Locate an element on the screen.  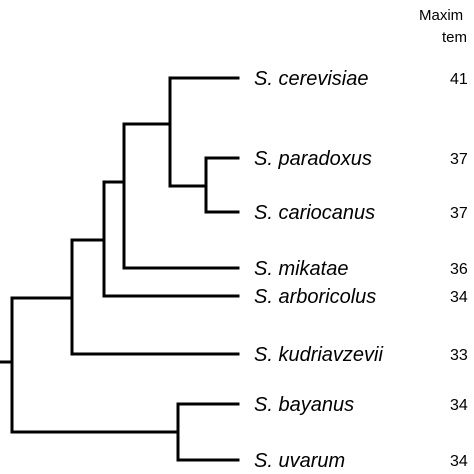
species-label: S. uvarum is located at coordinates (299, 461).